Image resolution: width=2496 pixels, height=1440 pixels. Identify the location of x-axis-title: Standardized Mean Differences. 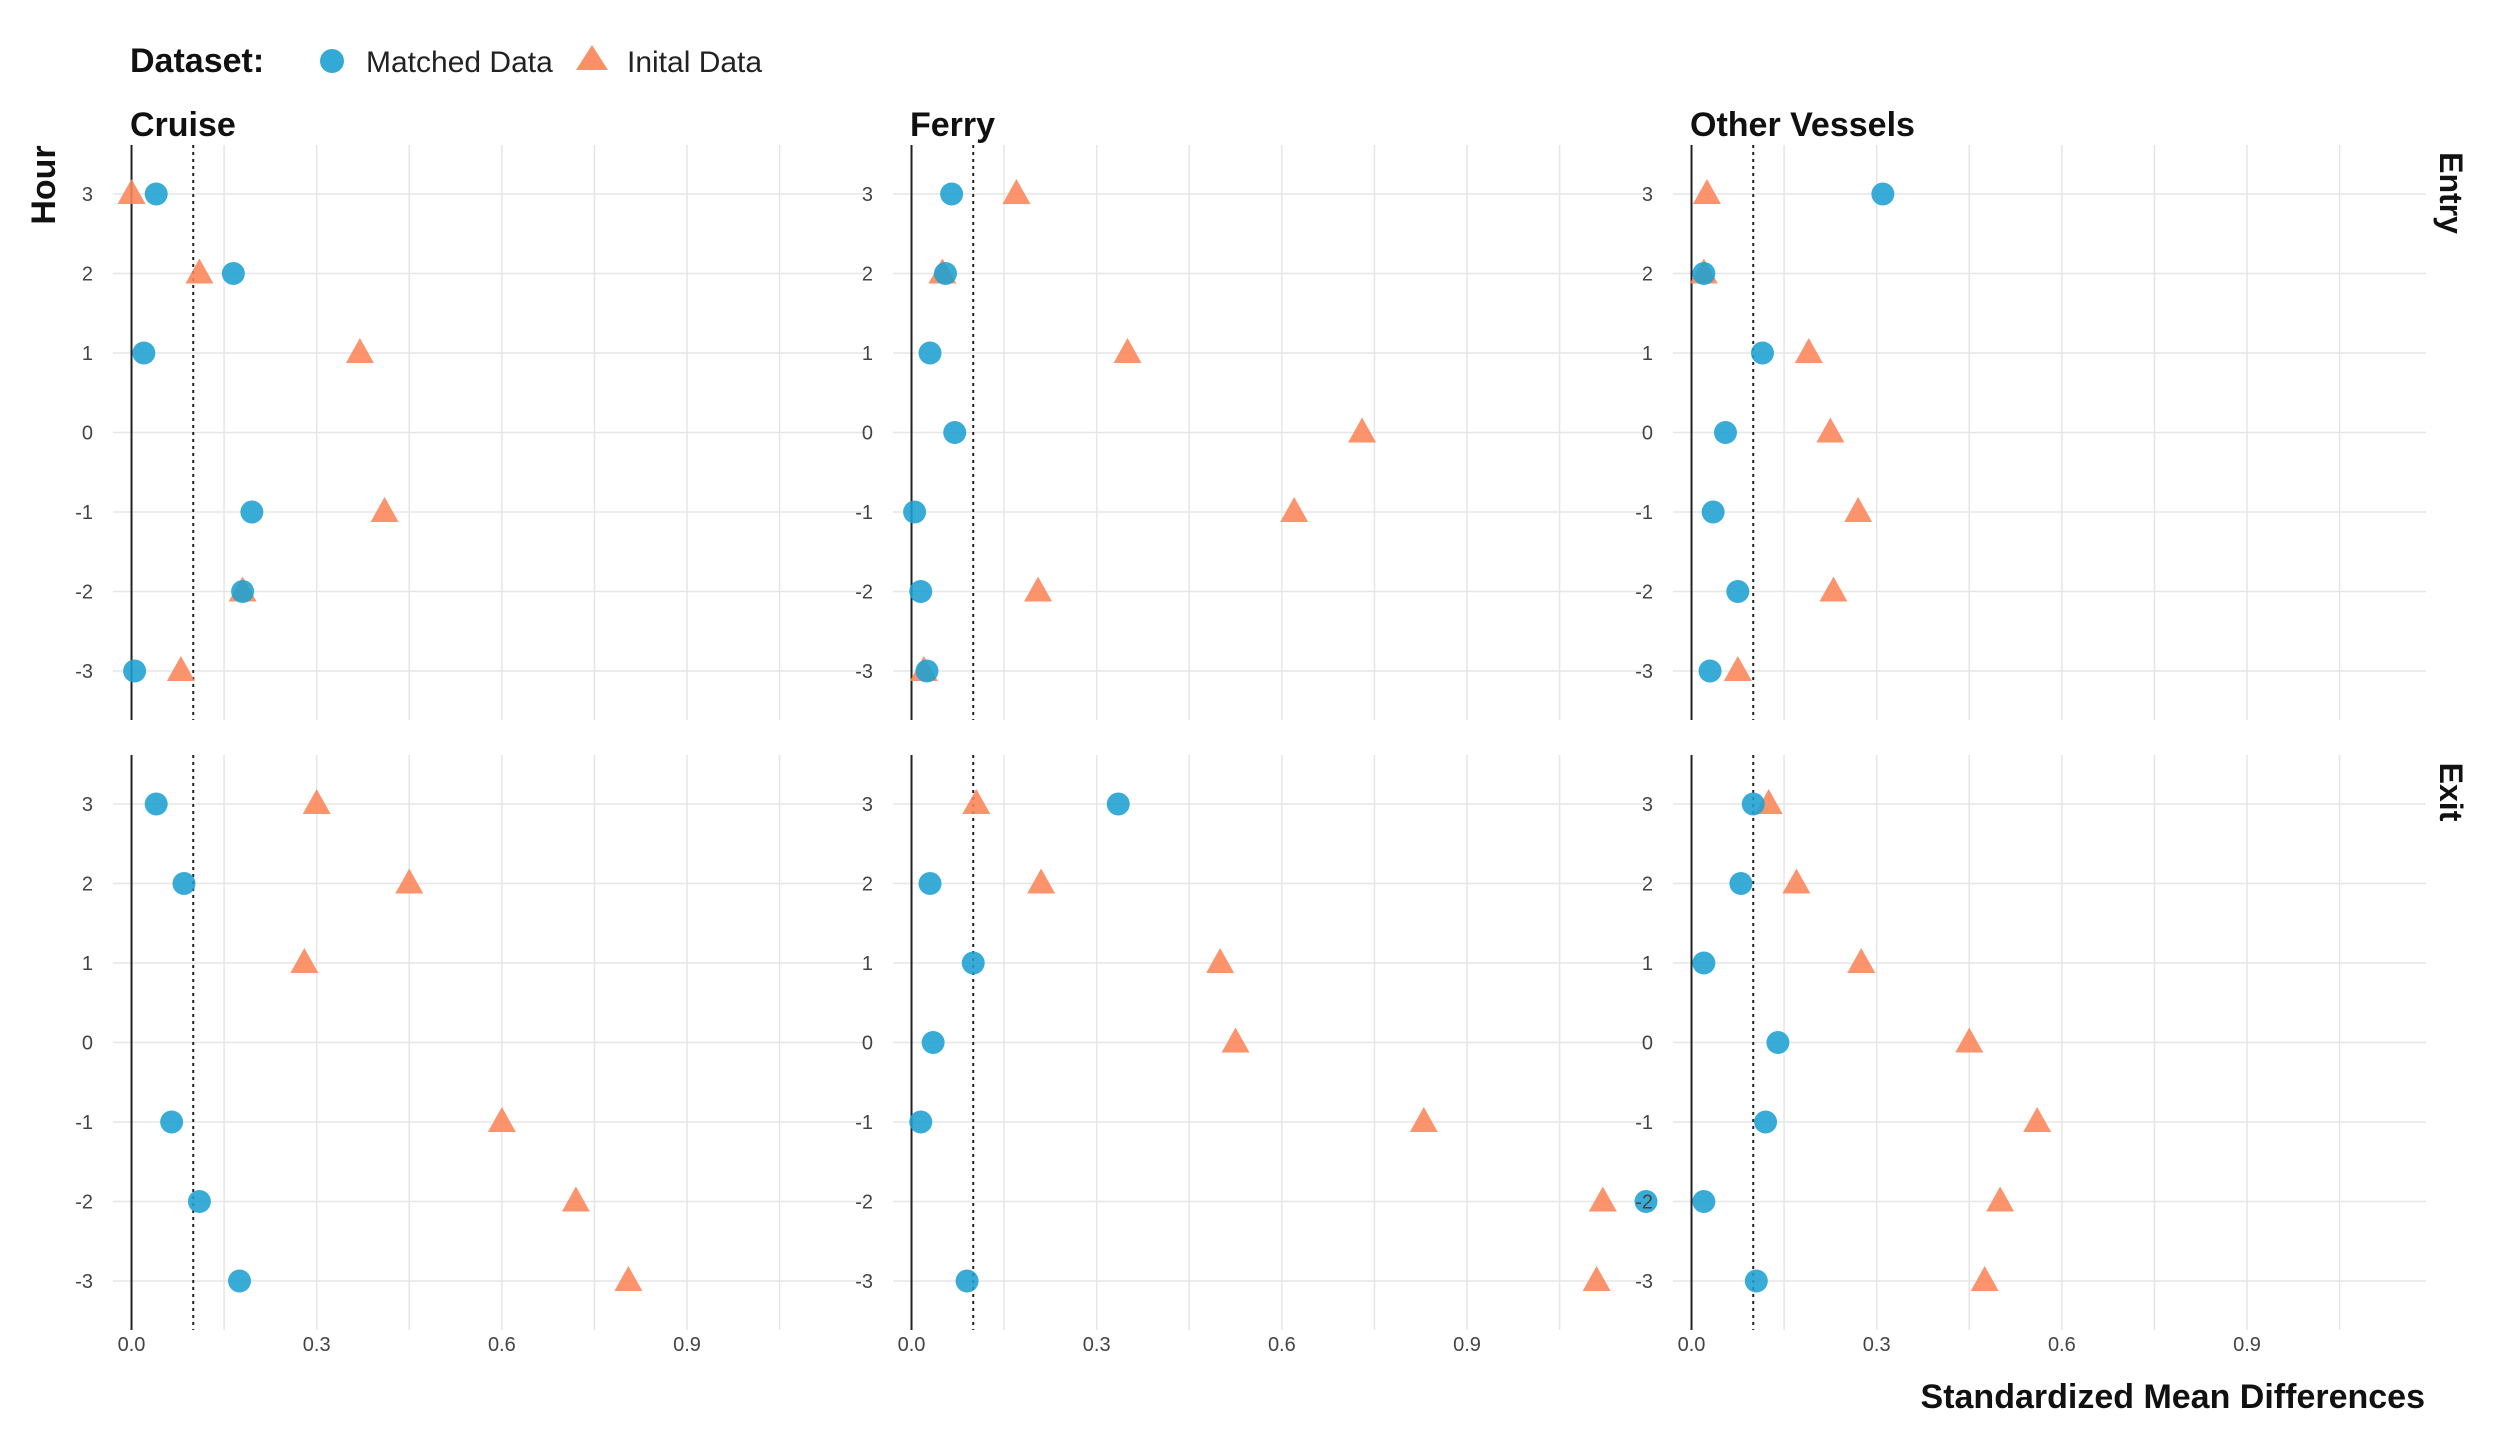
(2173, 1397).